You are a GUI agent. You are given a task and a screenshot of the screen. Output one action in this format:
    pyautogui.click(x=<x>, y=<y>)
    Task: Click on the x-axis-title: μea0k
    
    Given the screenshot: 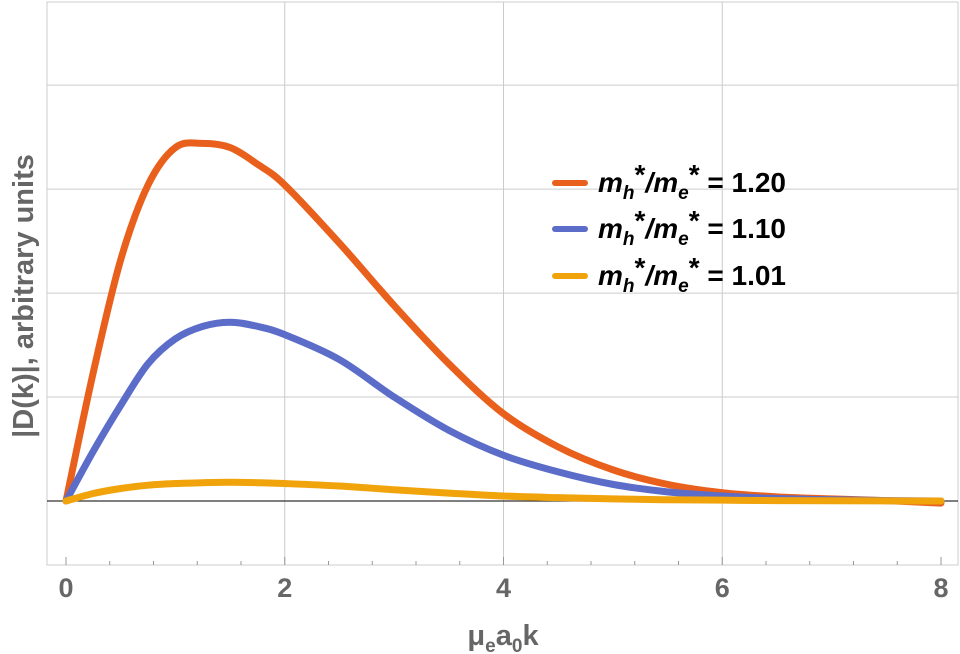 What is the action you would take?
    pyautogui.click(x=503, y=637)
    